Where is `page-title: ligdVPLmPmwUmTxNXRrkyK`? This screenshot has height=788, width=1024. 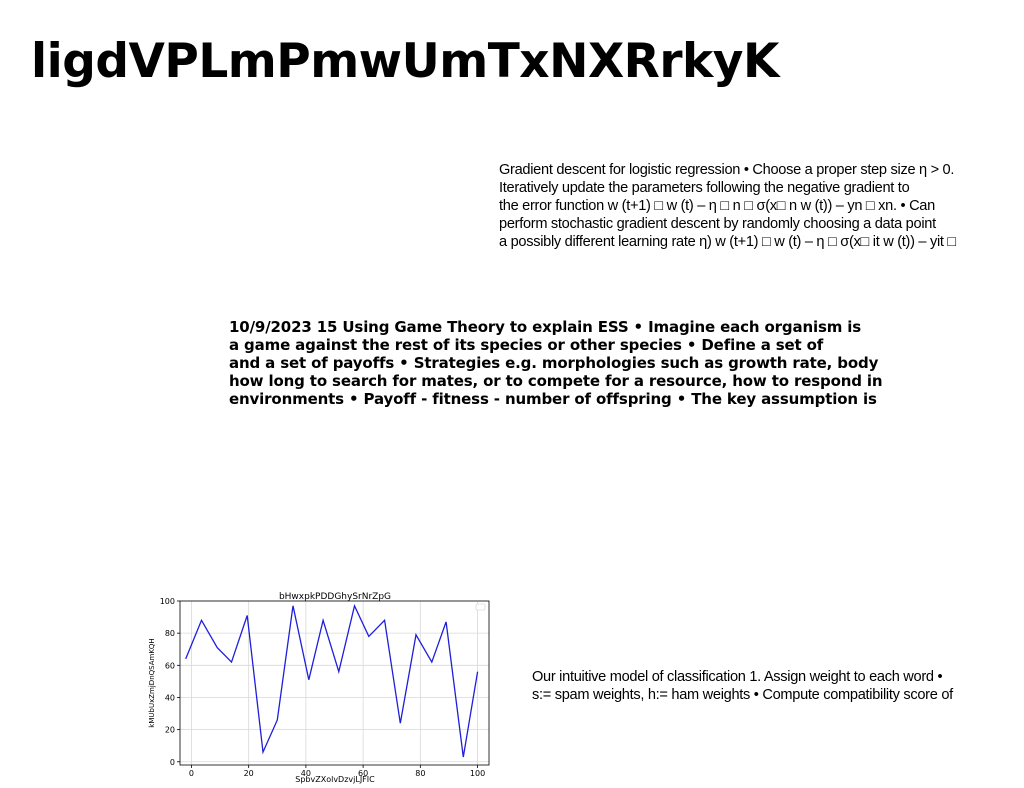
page-title: ligdVPLmPmwUmTxNXRrkyK is located at coordinates (405, 61).